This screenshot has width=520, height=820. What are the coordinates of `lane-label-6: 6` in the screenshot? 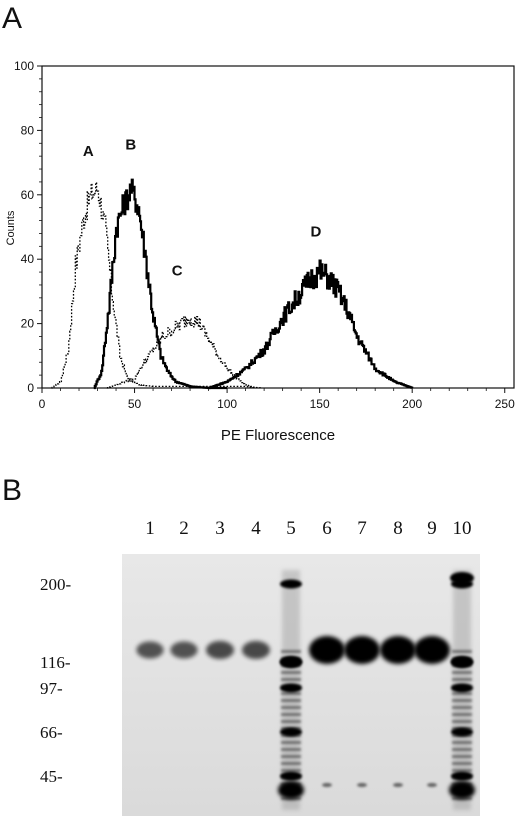 It's located at (327, 528).